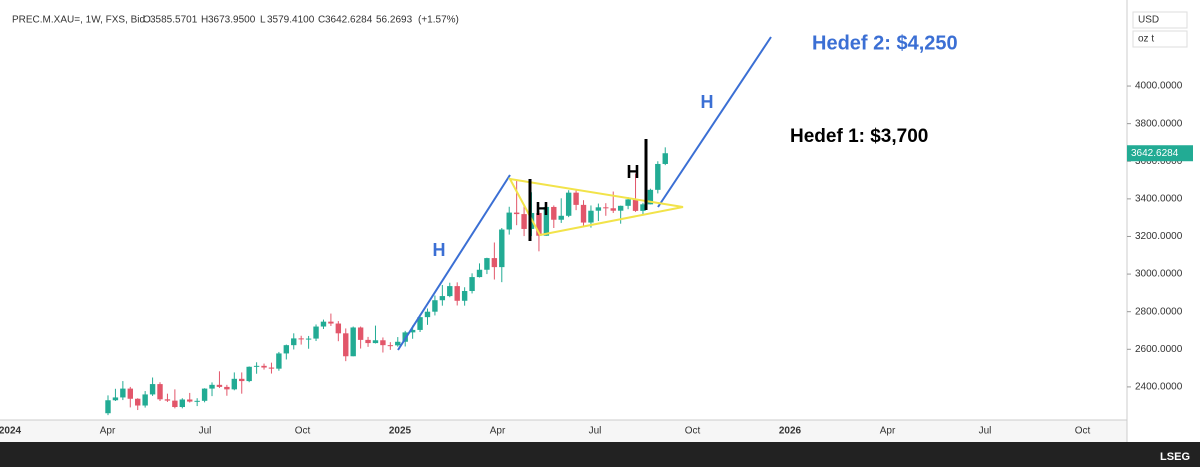  Describe the element at coordinates (438, 20) in the screenshot. I see `header-text: (+1.57%)` at that location.